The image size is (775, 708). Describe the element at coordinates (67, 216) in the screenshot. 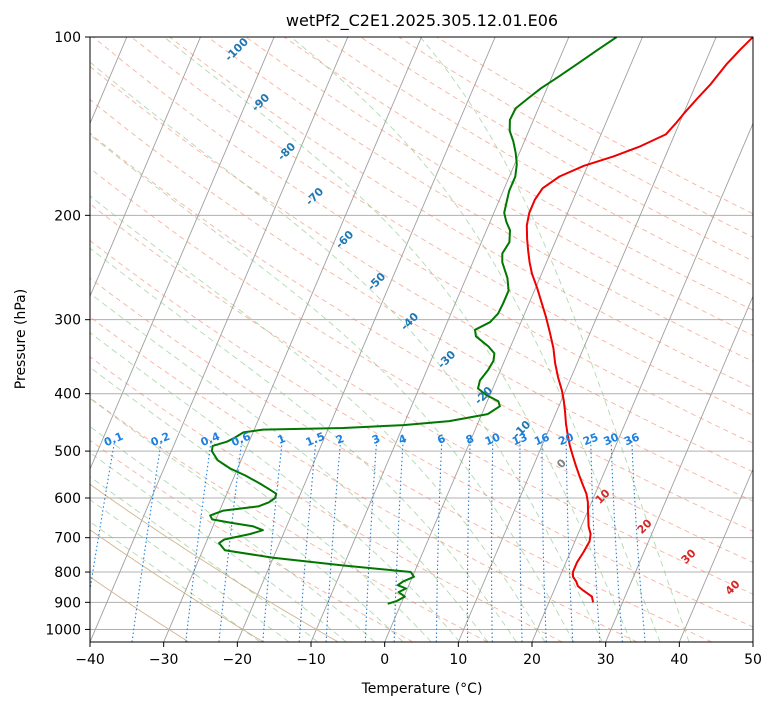

I see `y-tick-label: 200` at that location.